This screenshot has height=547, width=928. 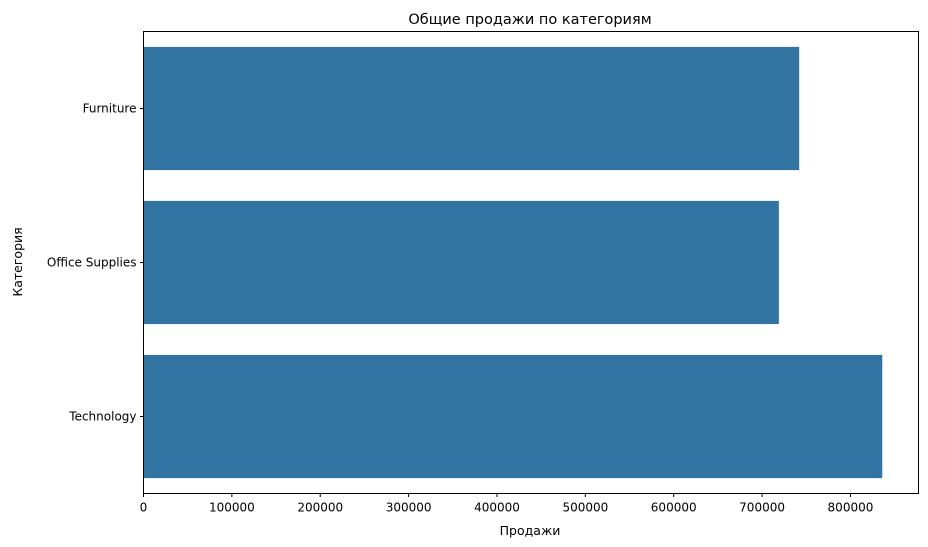 I want to click on x-tick-label: 700000, so click(x=762, y=508).